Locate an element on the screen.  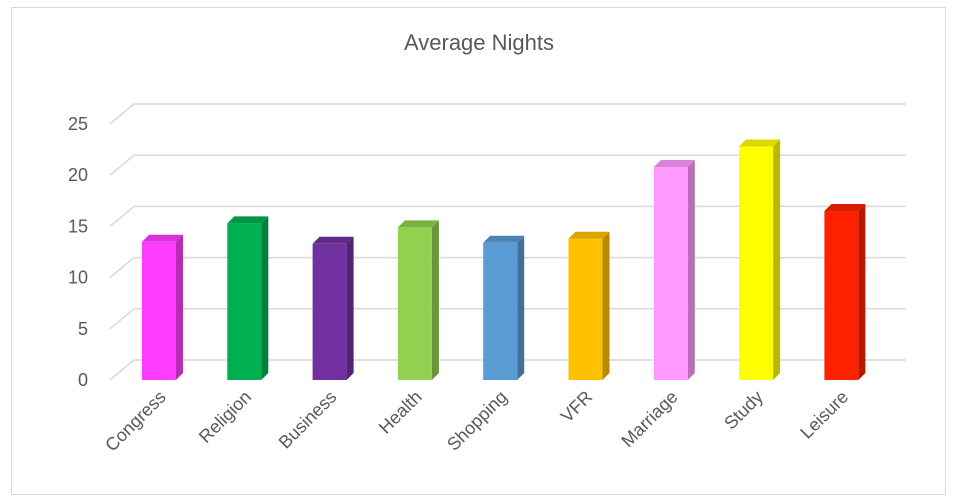
y-tick-label: 25 is located at coordinates (78, 124).